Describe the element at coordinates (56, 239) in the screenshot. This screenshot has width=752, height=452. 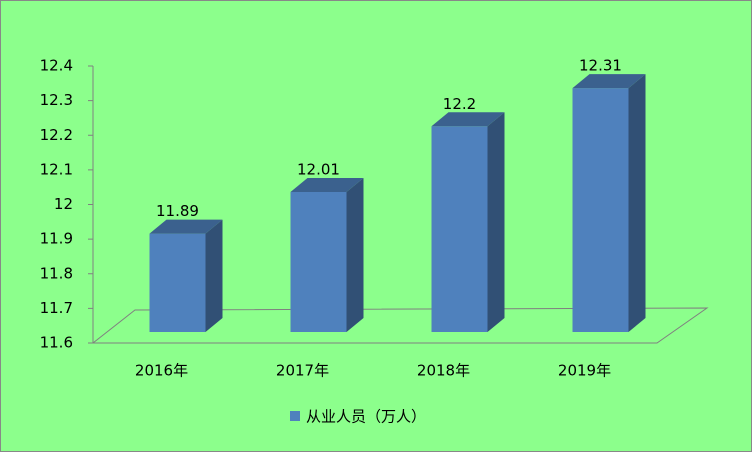
I see `y-tick-label: 11.9` at that location.